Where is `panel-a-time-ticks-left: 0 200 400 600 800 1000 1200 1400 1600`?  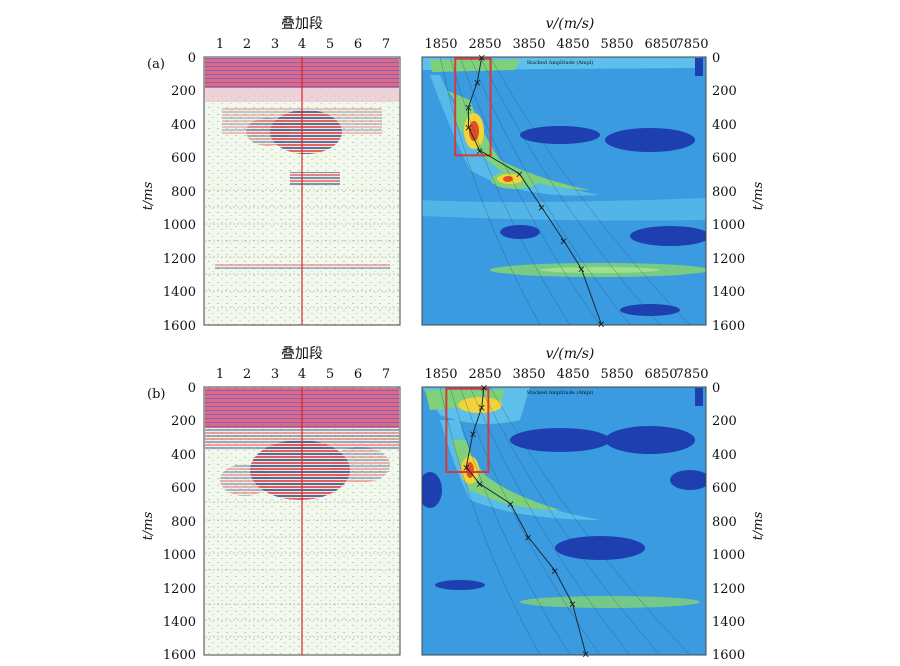 panel-a-time-ticks-left: 0 200 400 600 800 1000 1200 1400 1600 is located at coordinates (179, 192).